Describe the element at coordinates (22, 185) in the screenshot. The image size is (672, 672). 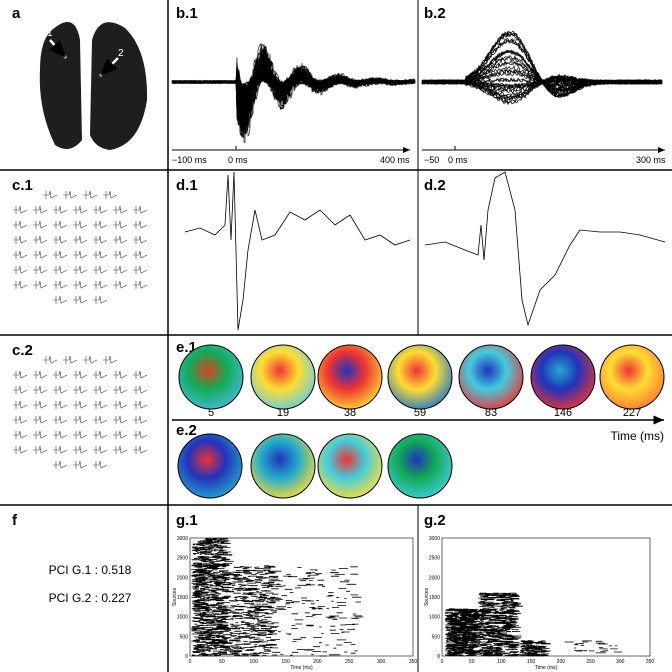
I see `panel-label: c.1` at that location.